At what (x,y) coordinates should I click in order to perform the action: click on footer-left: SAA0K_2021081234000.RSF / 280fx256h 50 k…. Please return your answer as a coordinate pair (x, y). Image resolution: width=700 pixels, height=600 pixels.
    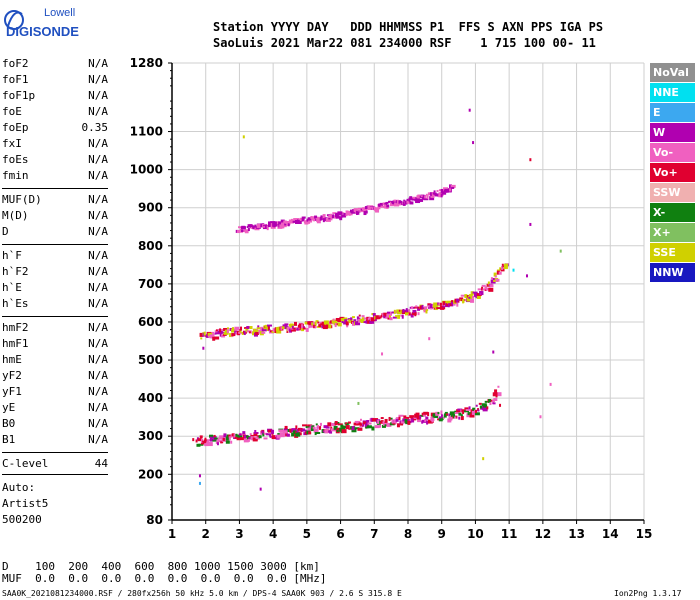
    Looking at the image, I should click on (202, 593).